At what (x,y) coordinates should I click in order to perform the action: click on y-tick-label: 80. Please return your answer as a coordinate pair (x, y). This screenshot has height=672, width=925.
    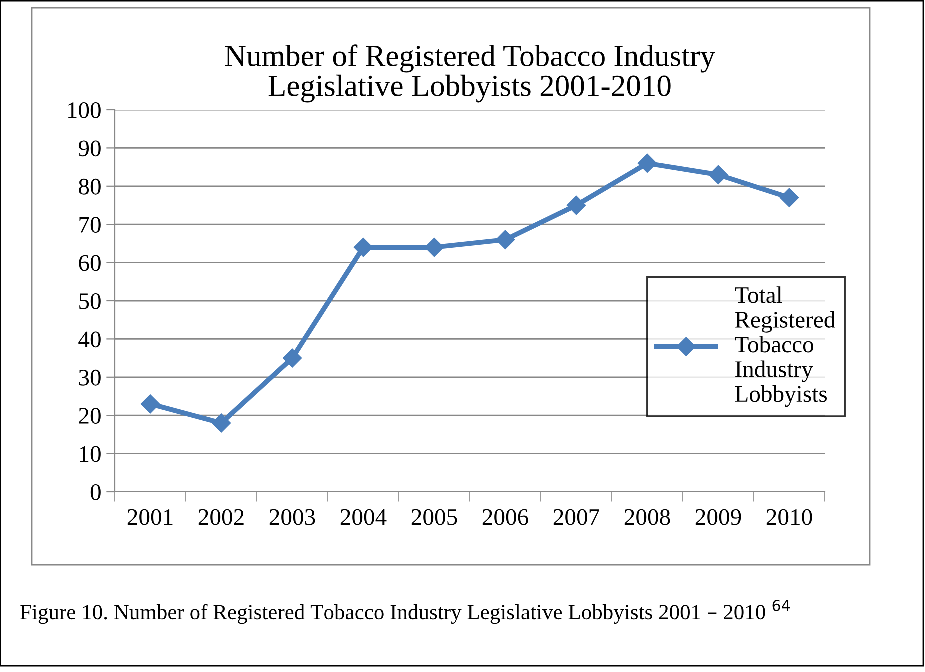
    Looking at the image, I should click on (90, 186).